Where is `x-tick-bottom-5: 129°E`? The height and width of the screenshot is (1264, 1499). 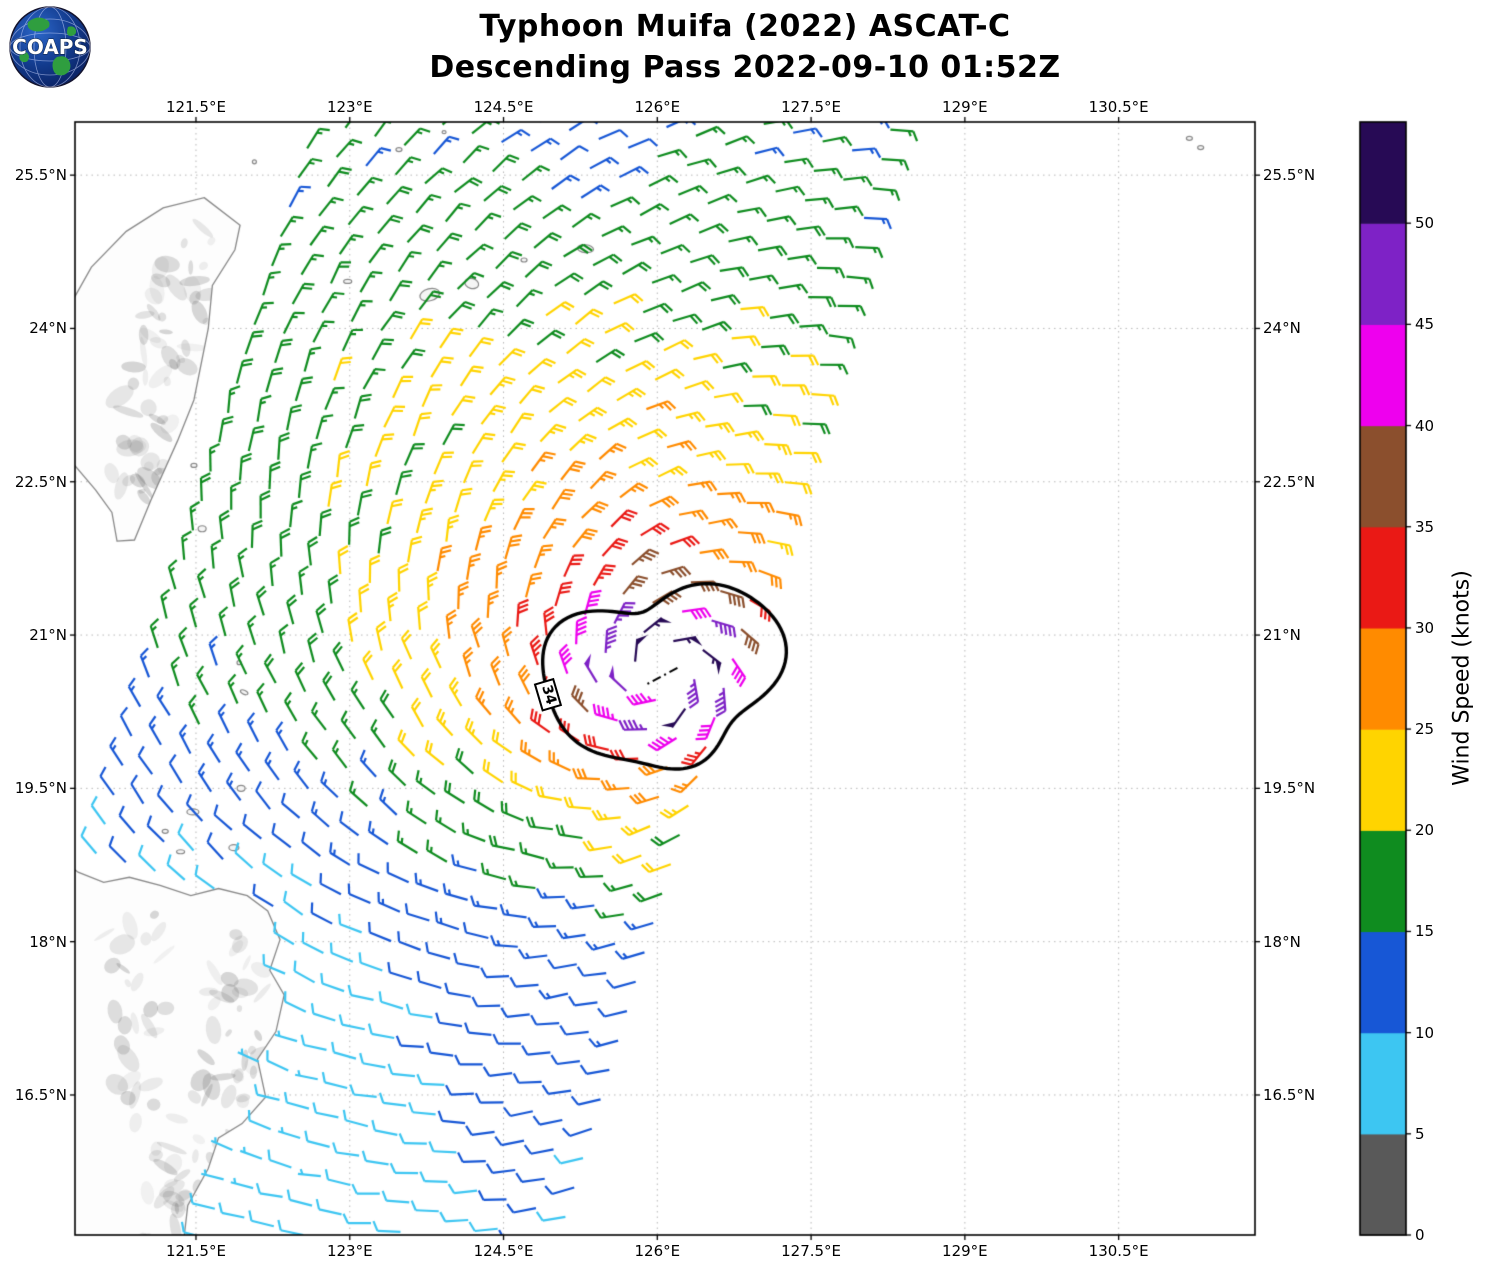
x-tick-bottom-5: 129°E is located at coordinates (965, 1251).